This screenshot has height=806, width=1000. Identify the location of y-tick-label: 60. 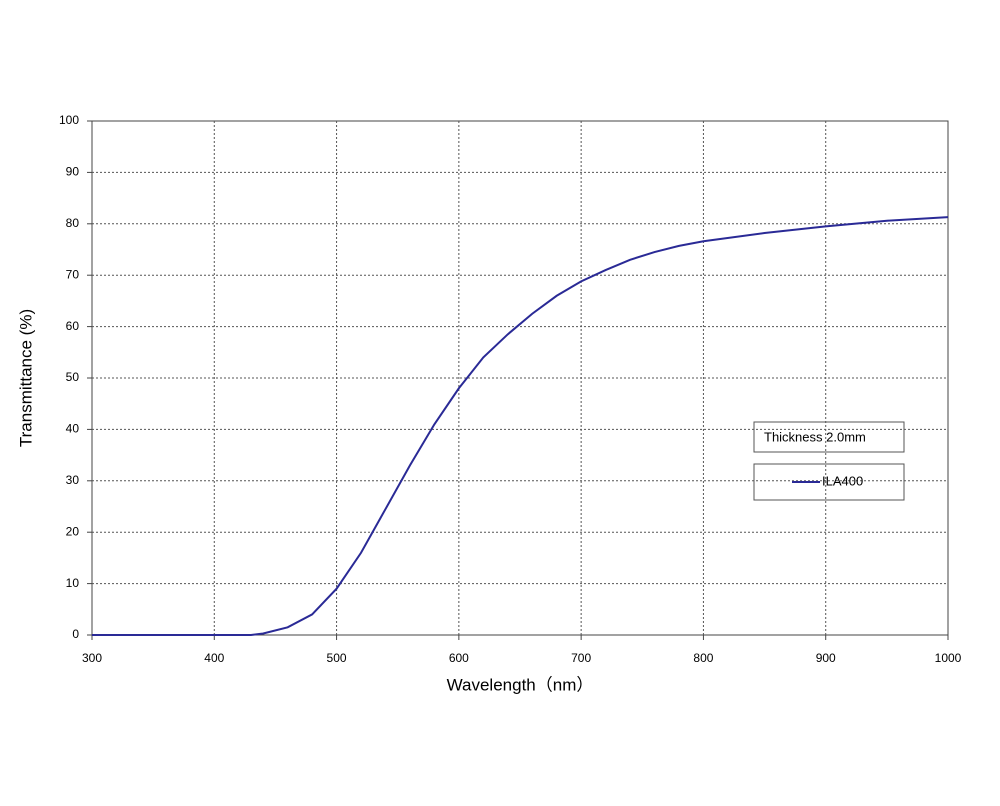
(73, 326).